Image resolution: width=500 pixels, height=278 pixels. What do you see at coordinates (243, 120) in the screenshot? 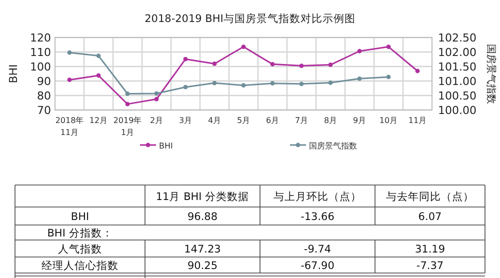
I see `x-tick-label: 5月` at bounding box center [243, 120].